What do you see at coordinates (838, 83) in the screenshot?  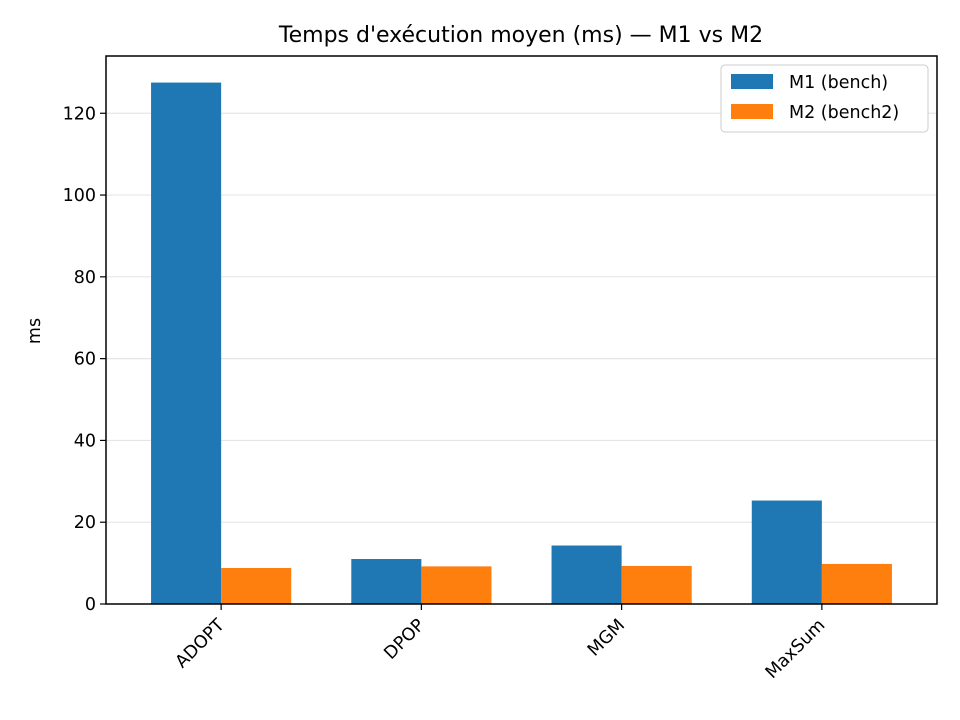 I see `legend-label: M1 (bench)` at bounding box center [838, 83].